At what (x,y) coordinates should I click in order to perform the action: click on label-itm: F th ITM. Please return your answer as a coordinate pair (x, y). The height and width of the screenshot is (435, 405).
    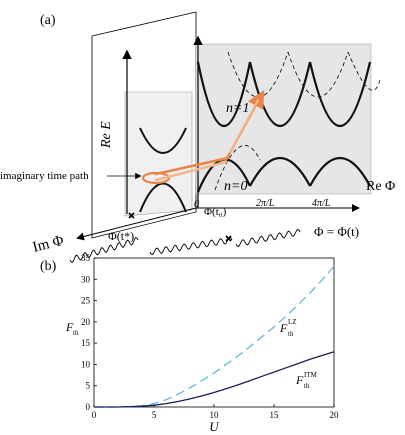
    Looking at the image, I should click on (306, 380).